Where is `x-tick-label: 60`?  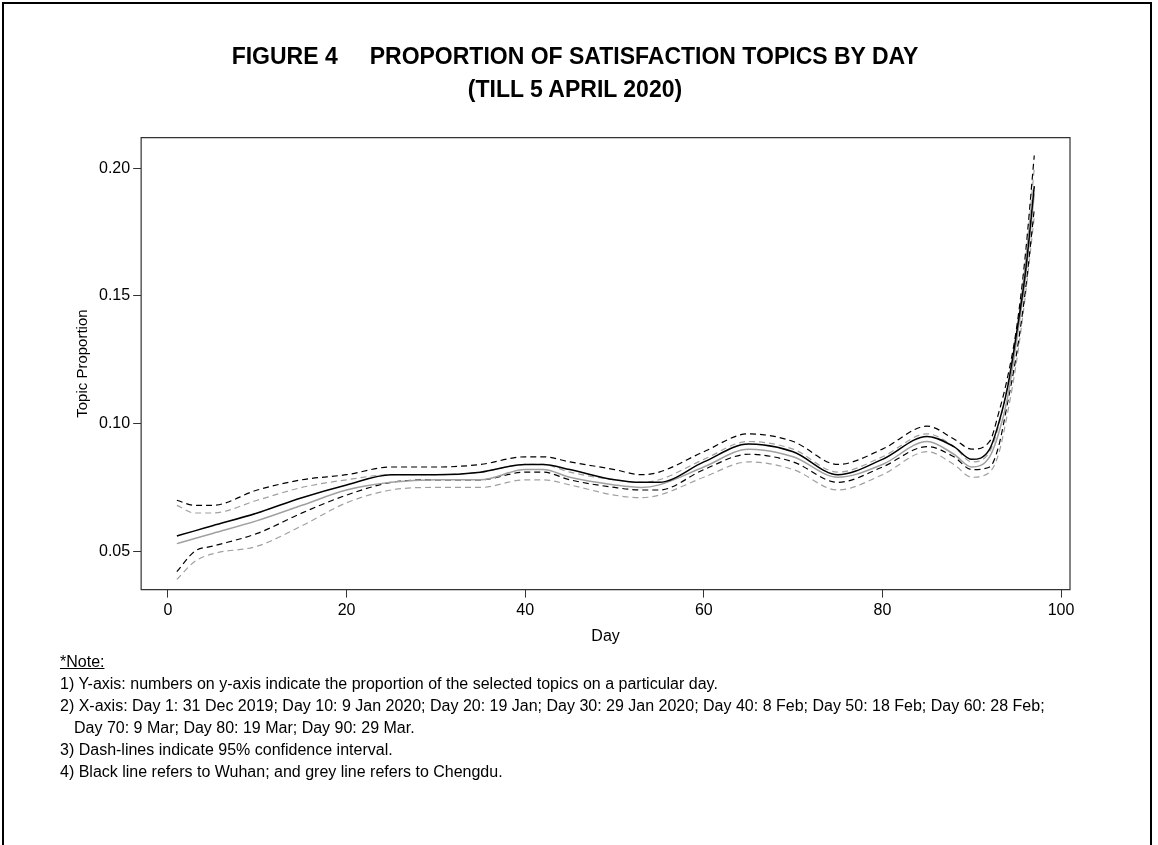
x-tick-label: 60 is located at coordinates (703, 609).